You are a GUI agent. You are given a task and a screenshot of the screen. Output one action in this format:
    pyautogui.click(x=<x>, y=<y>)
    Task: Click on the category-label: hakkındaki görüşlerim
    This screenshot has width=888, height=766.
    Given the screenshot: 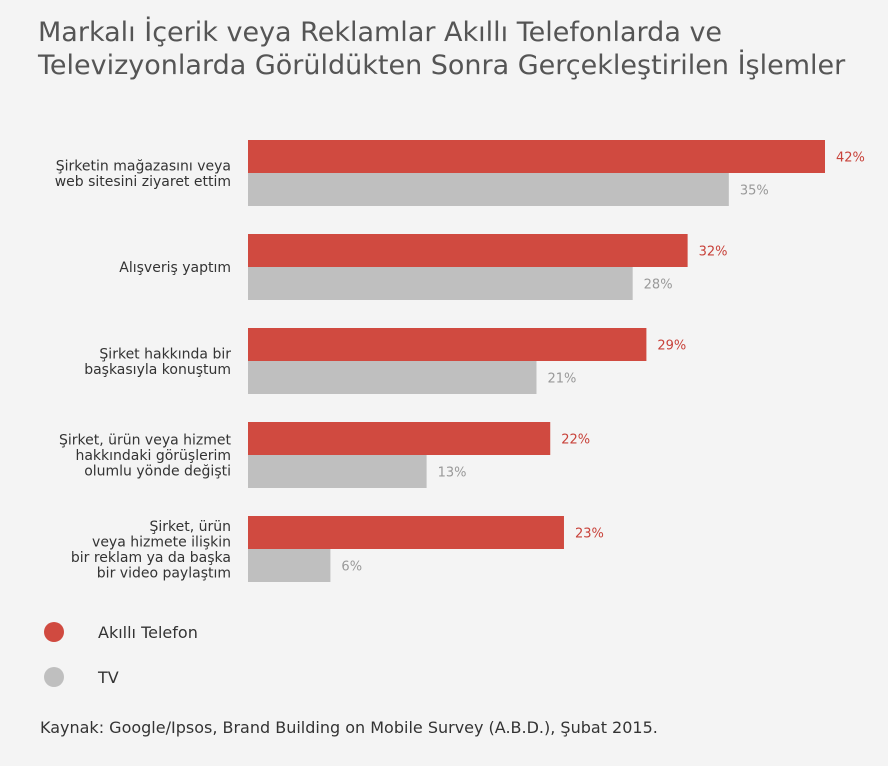 What is the action you would take?
    pyautogui.click(x=153, y=456)
    